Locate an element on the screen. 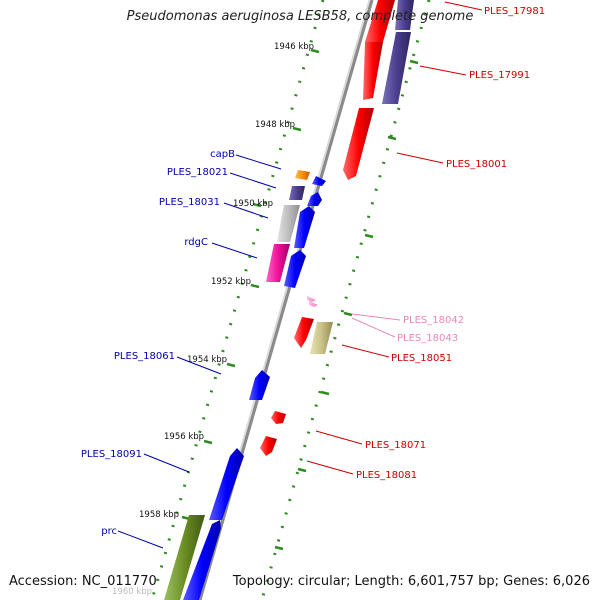 The image size is (600, 600). label-ples-18051: PLES_18051 is located at coordinates (421, 358).